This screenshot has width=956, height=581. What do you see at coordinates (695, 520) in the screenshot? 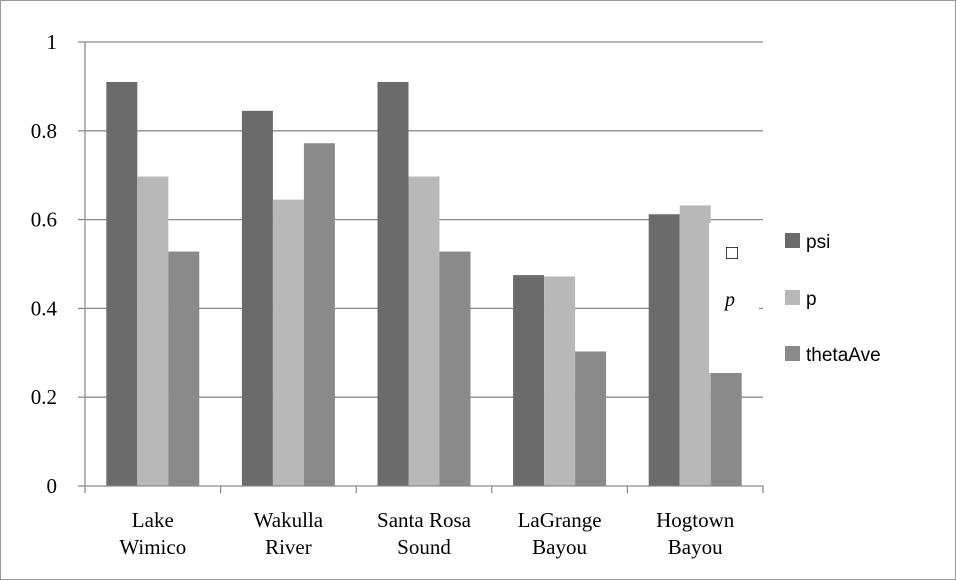
I see `x-category-label: Hogtown` at bounding box center [695, 520].